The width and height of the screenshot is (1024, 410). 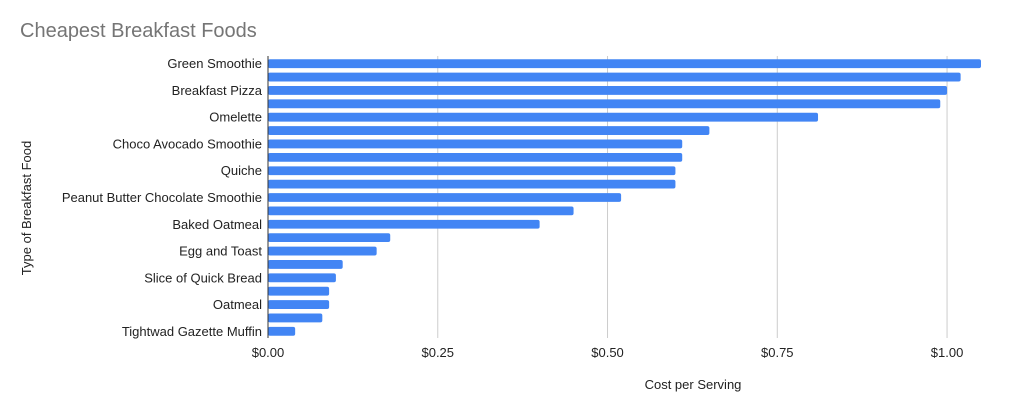 I want to click on category-label: Tightwad Gazette Muffin, so click(x=192, y=331).